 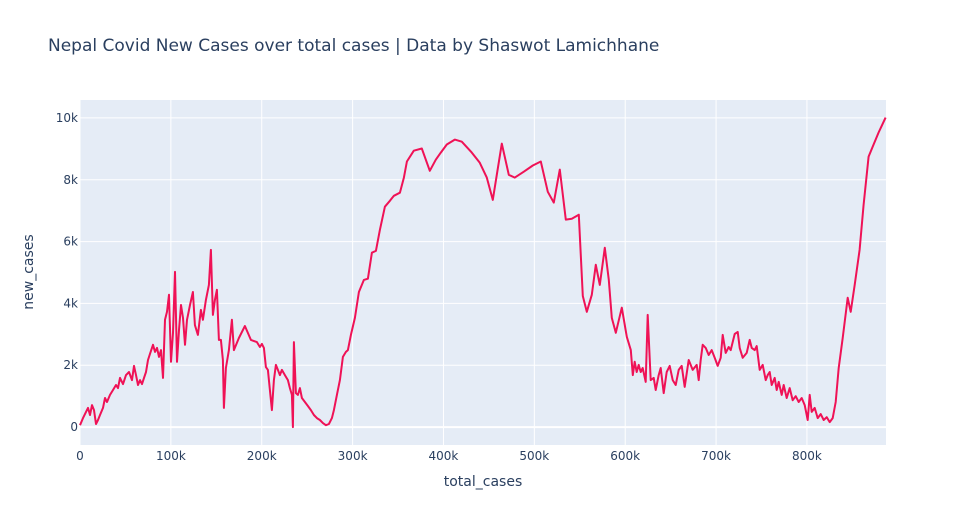 I want to click on x-tick-label: 500k, so click(x=534, y=456).